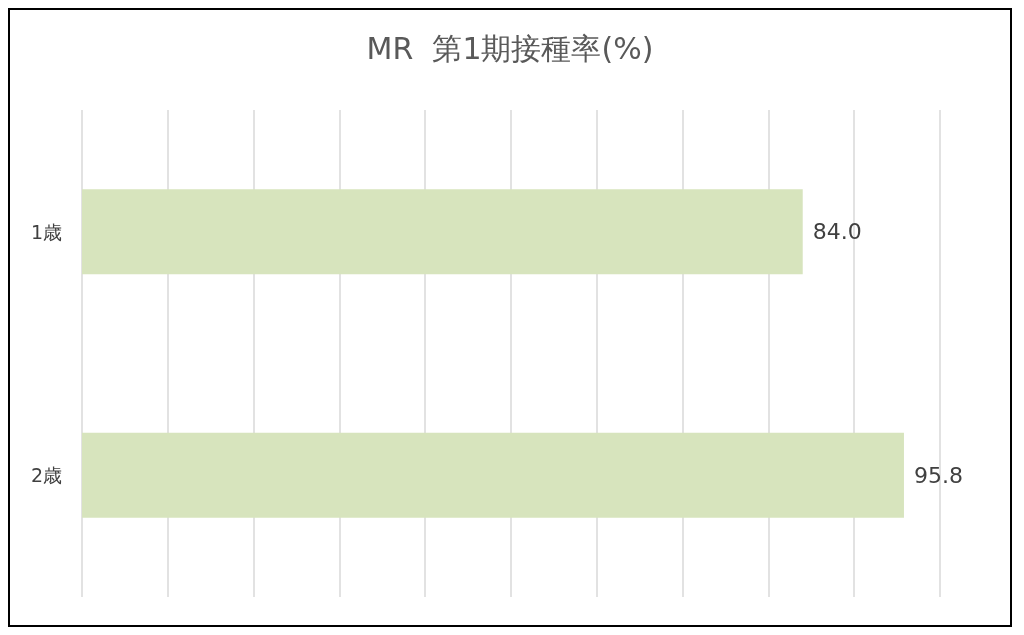 The height and width of the screenshot is (635, 1024). I want to click on y-tick-label: 1歳, so click(46, 231).